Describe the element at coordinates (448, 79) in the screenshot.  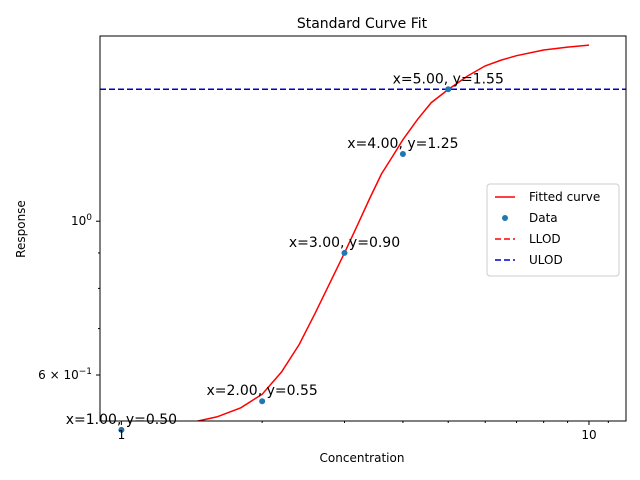
I see `annotation-label-5: x=5.00, y=1.55` at that location.